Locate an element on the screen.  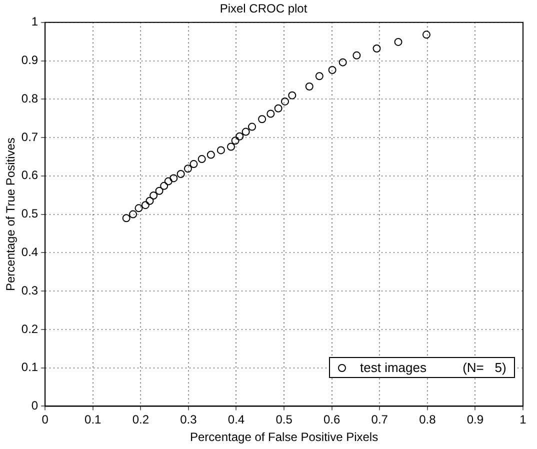
x-tick-label: 0.9 is located at coordinates (475, 419).